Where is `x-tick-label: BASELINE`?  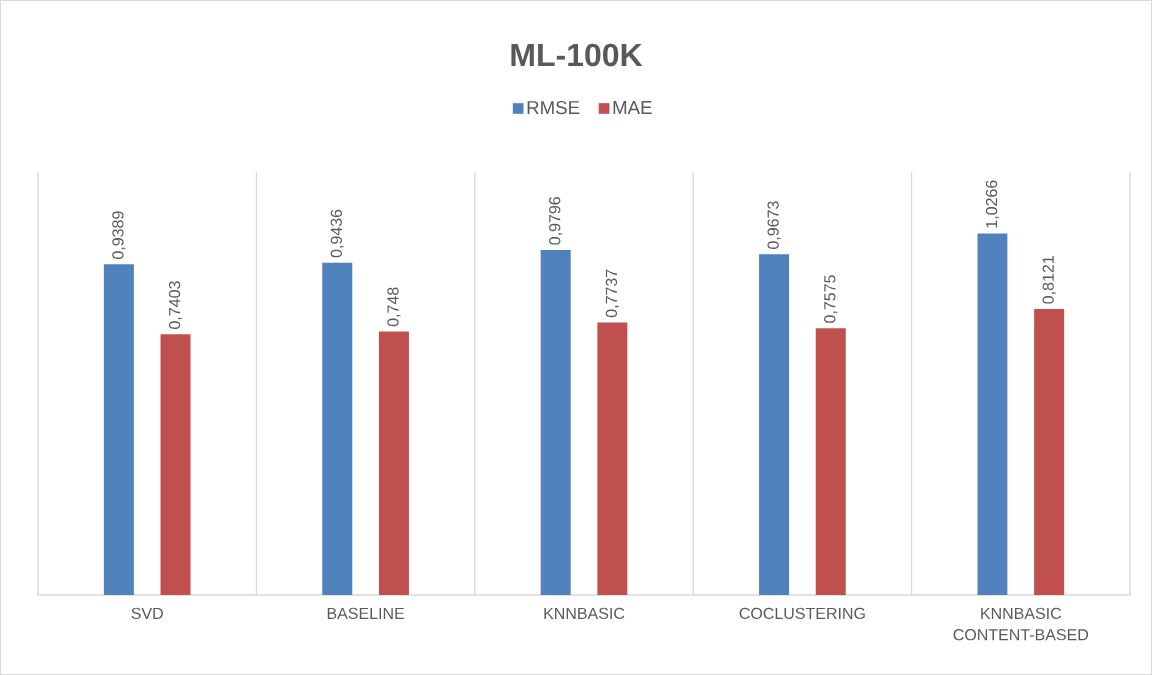
x-tick-label: BASELINE is located at coordinates (366, 613).